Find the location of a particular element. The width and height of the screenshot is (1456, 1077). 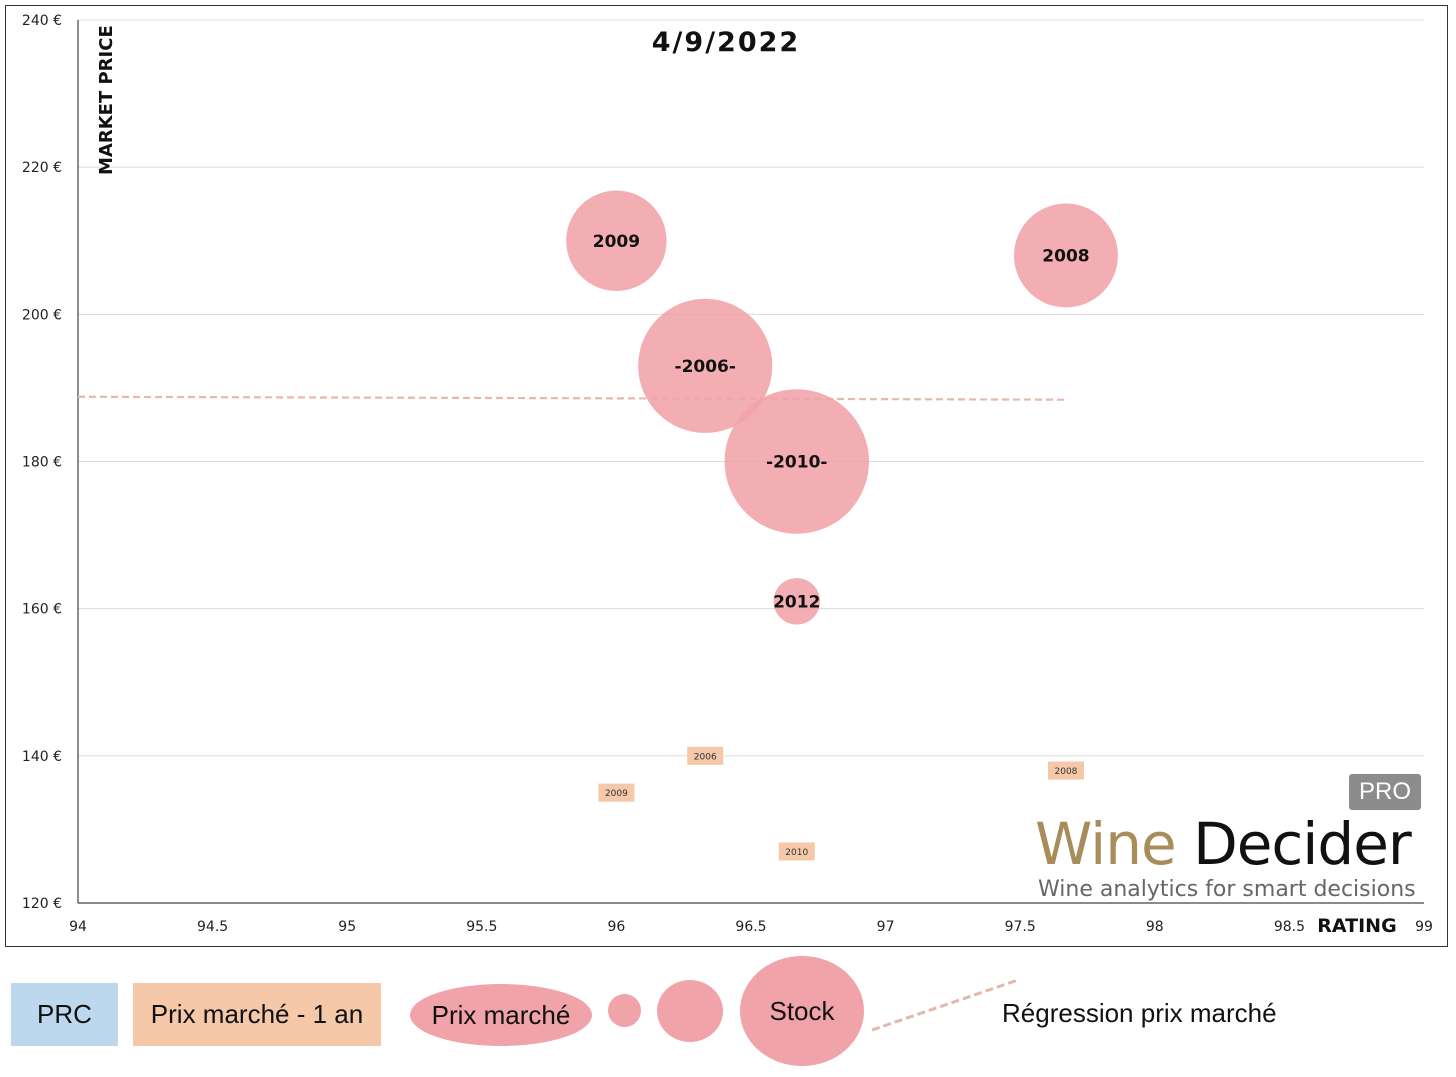

regression-line is located at coordinates (571, 398).